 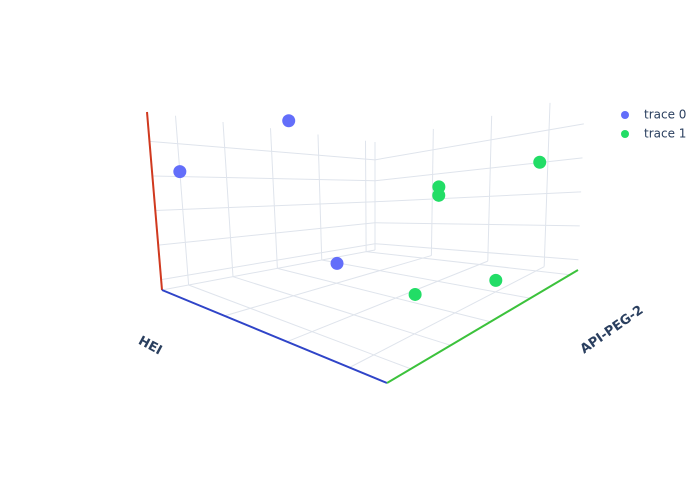 What do you see at coordinates (274, 336) in the screenshot?
I see `y-axis-line` at bounding box center [274, 336].